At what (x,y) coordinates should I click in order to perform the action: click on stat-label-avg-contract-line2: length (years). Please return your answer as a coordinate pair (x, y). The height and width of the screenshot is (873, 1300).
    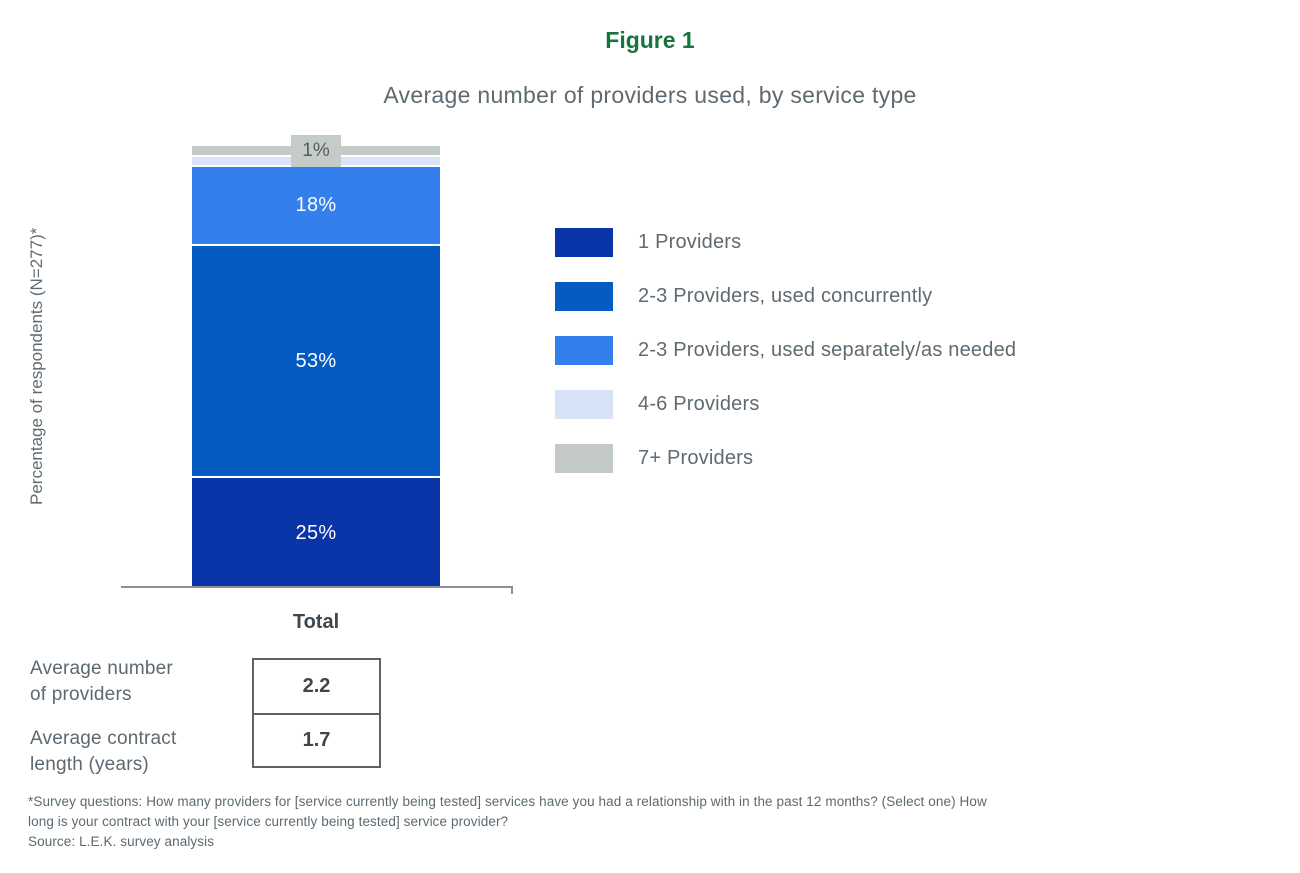
    Looking at the image, I should click on (89, 764).